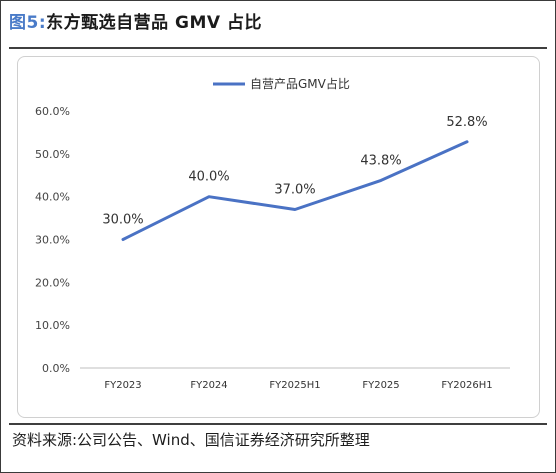 The width and height of the screenshot is (556, 473). Describe the element at coordinates (300, 83) in the screenshot. I see `legend-label: 自营产品GMV占比` at that location.